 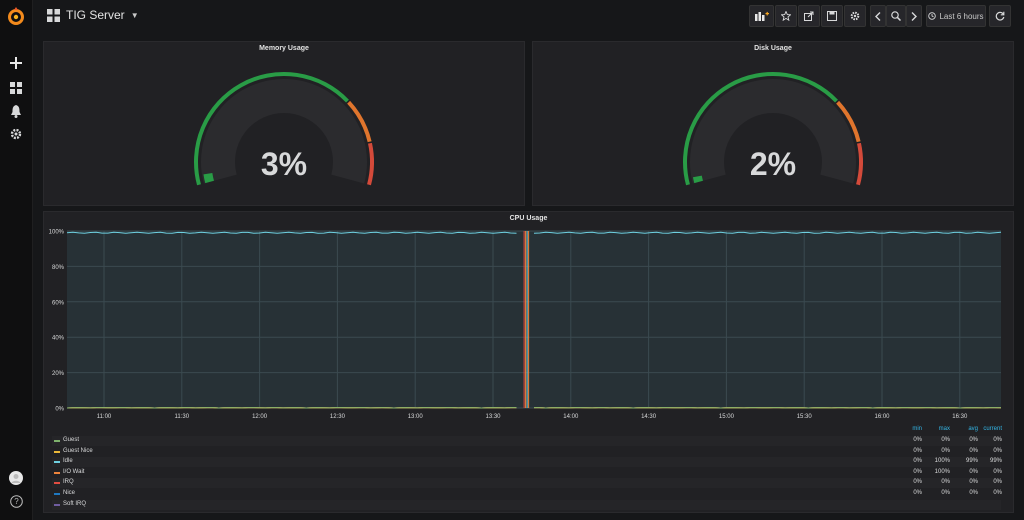 I want to click on legend-row: Idle 0% 100% 99% 99%, so click(x=527, y=462).